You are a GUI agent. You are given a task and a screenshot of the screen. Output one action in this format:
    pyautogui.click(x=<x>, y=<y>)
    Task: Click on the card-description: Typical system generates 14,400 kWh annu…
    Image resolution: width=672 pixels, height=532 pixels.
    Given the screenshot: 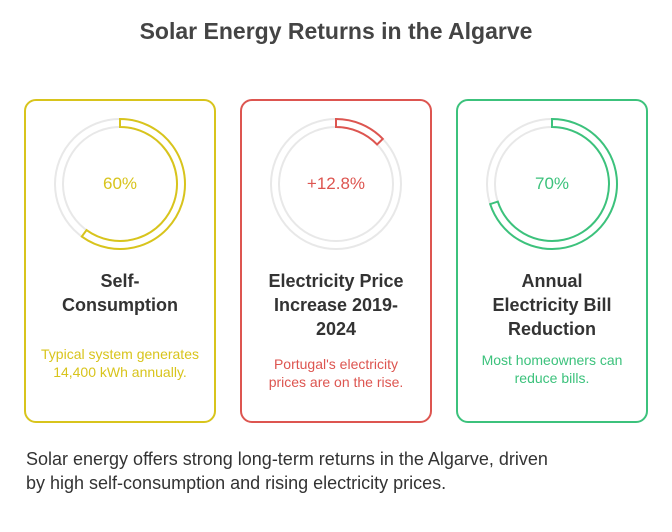 What is the action you would take?
    pyautogui.click(x=120, y=363)
    